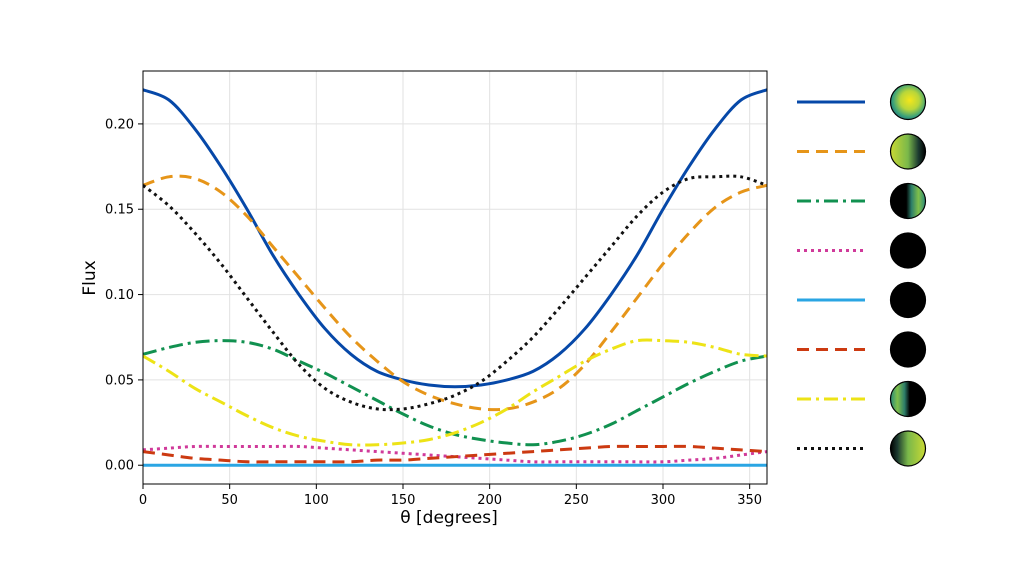 This screenshot has width=1024, height=580. What do you see at coordinates (119, 380) in the screenshot?
I see `y-tick-label: 0.05` at bounding box center [119, 380].